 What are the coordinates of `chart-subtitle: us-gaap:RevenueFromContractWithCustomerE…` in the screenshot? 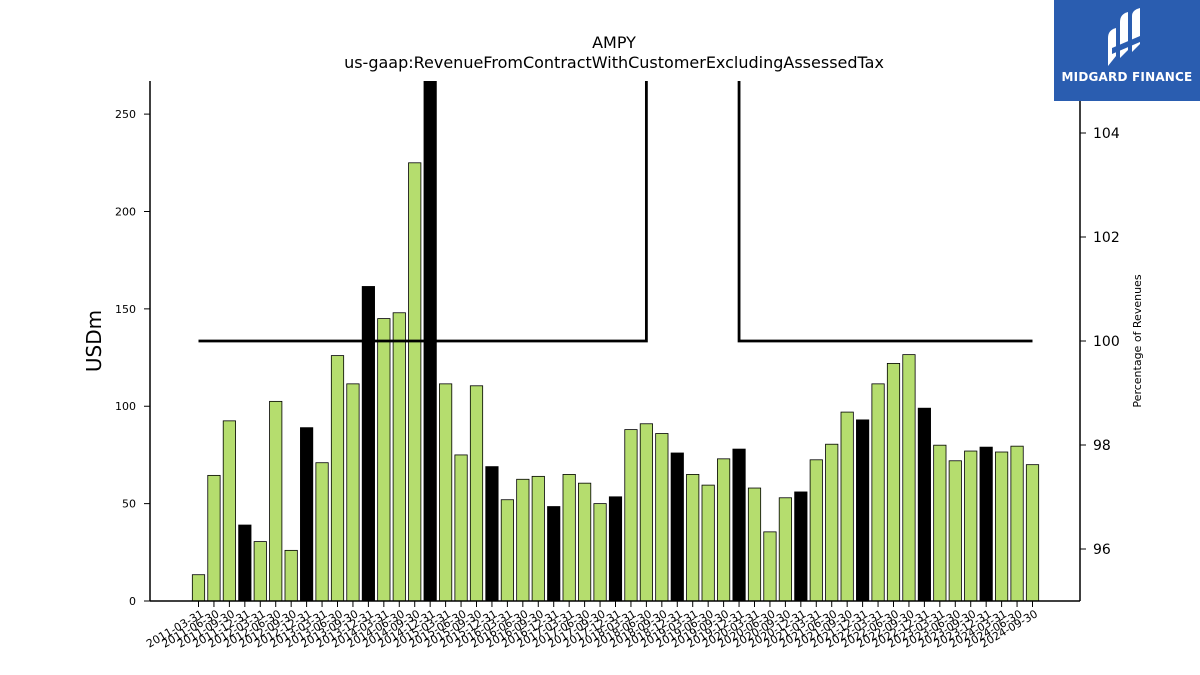 It's located at (614, 62).